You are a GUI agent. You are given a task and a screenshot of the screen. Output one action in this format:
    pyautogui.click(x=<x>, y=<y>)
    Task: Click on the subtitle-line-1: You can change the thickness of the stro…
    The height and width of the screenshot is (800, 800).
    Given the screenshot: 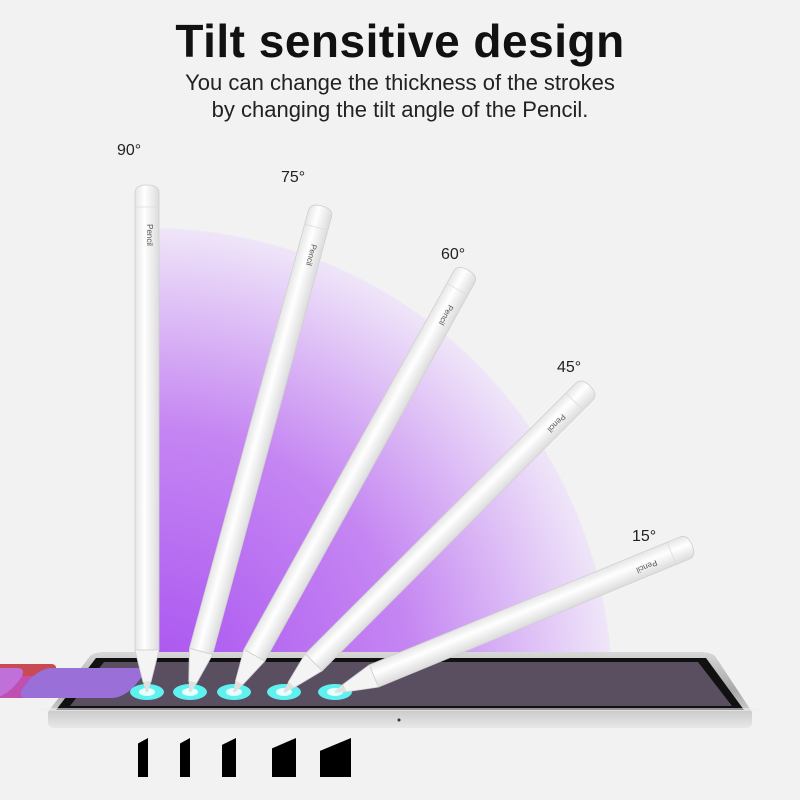 What is the action you would take?
    pyautogui.click(x=400, y=82)
    